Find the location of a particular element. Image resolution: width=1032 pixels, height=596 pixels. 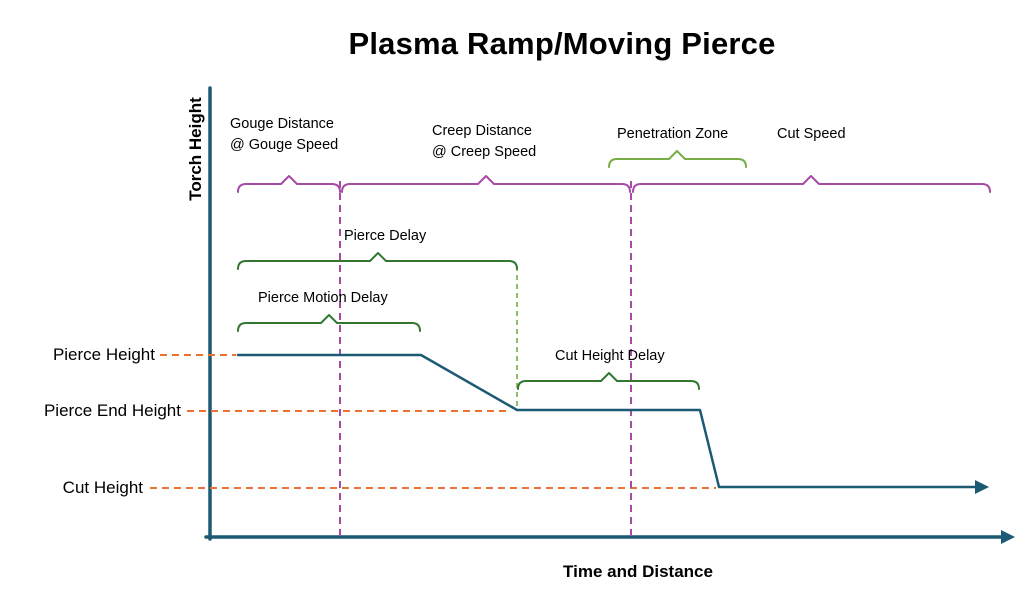

pierce-end-height-label: Pierce End Height is located at coordinates (112, 410).